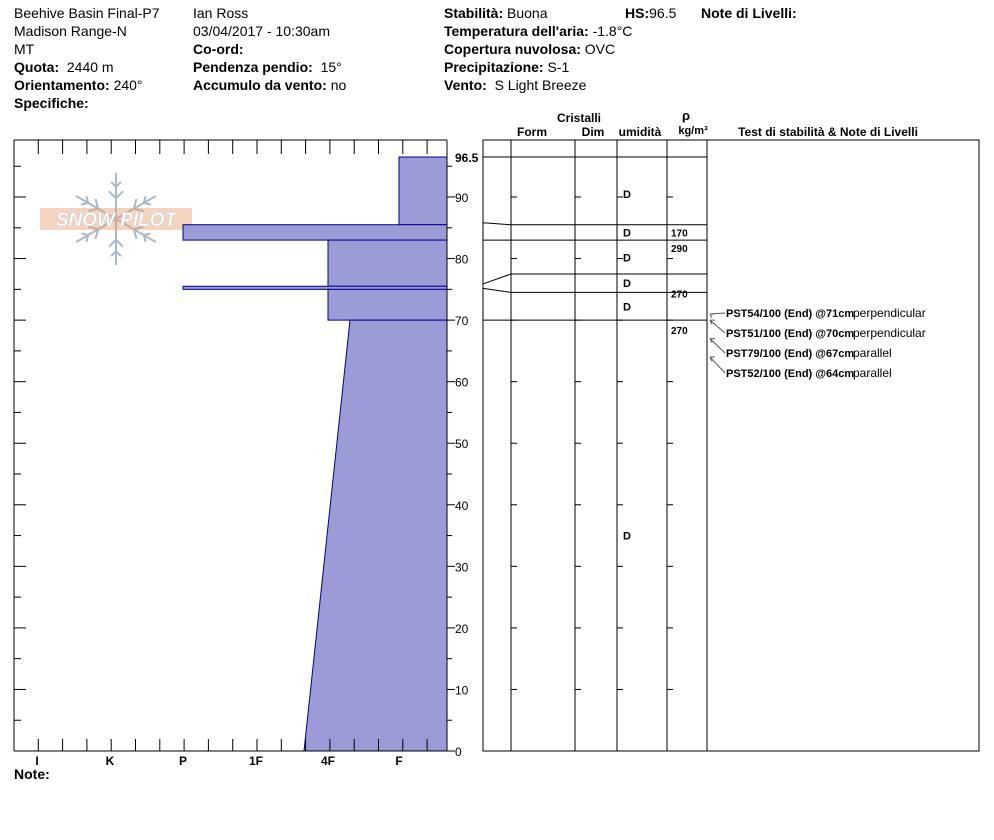  I want to click on header-wind: Vento: S Light Breeze, so click(515, 85).